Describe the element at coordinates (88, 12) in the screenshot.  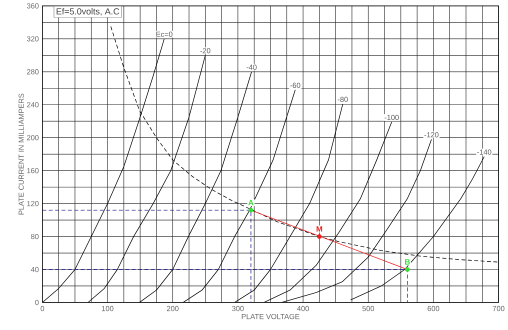
I see `chart-title: Ef=5.0volts, A.C` at that location.